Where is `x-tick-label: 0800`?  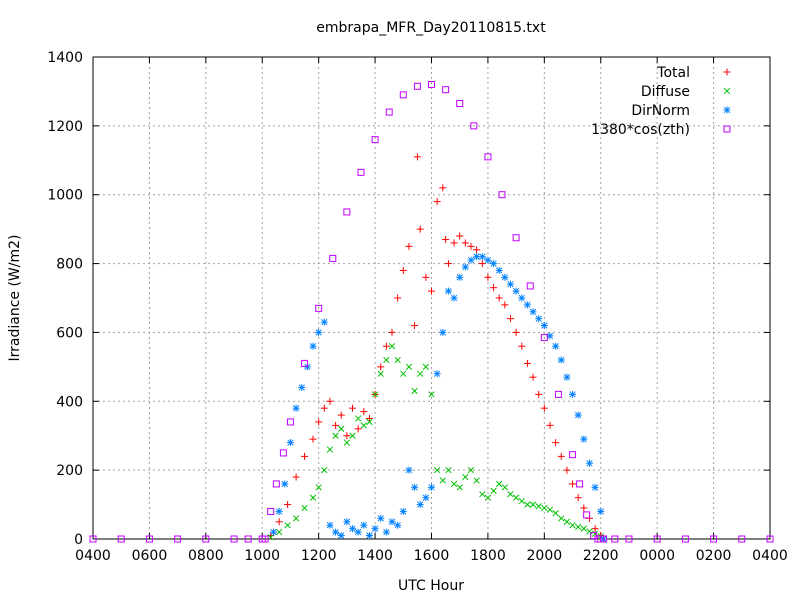
x-tick-label: 0800 is located at coordinates (206, 556).